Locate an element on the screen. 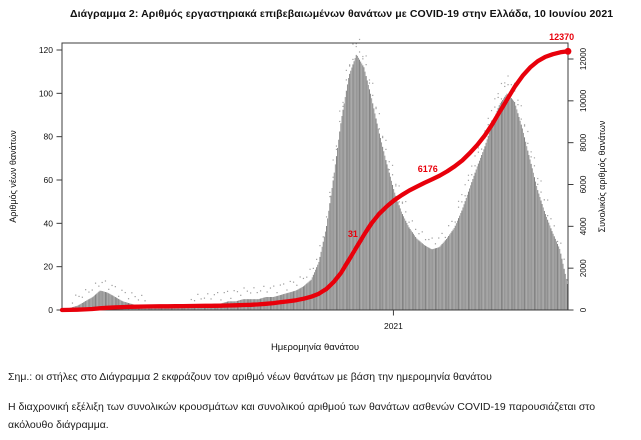 The height and width of the screenshot is (440, 641). left-axis-tick-label: 80 is located at coordinates (49, 137).